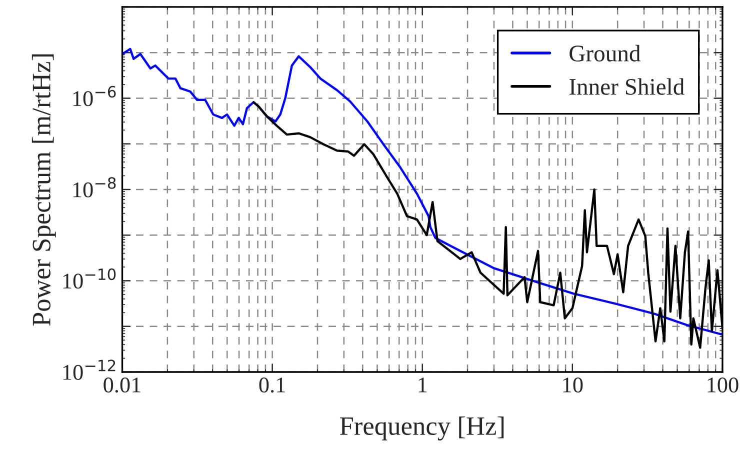 This screenshot has width=741, height=465. What do you see at coordinates (44, 190) in the screenshot?
I see `y-axis-title: Power Spectrum [m/rtHz]` at bounding box center [44, 190].